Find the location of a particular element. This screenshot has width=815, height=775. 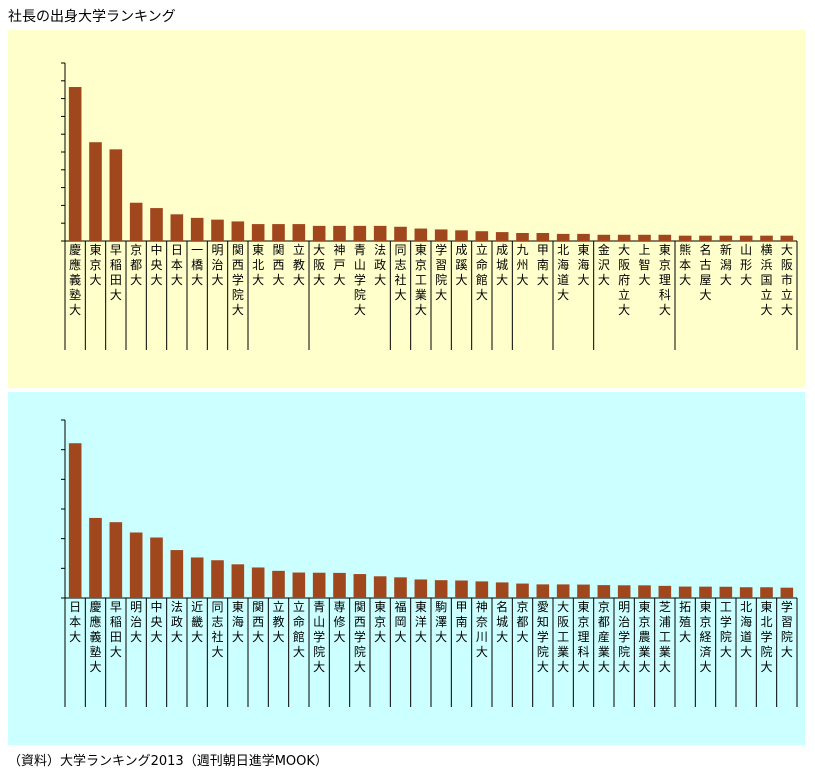

category-label: 名城大 is located at coordinates (502, 621).